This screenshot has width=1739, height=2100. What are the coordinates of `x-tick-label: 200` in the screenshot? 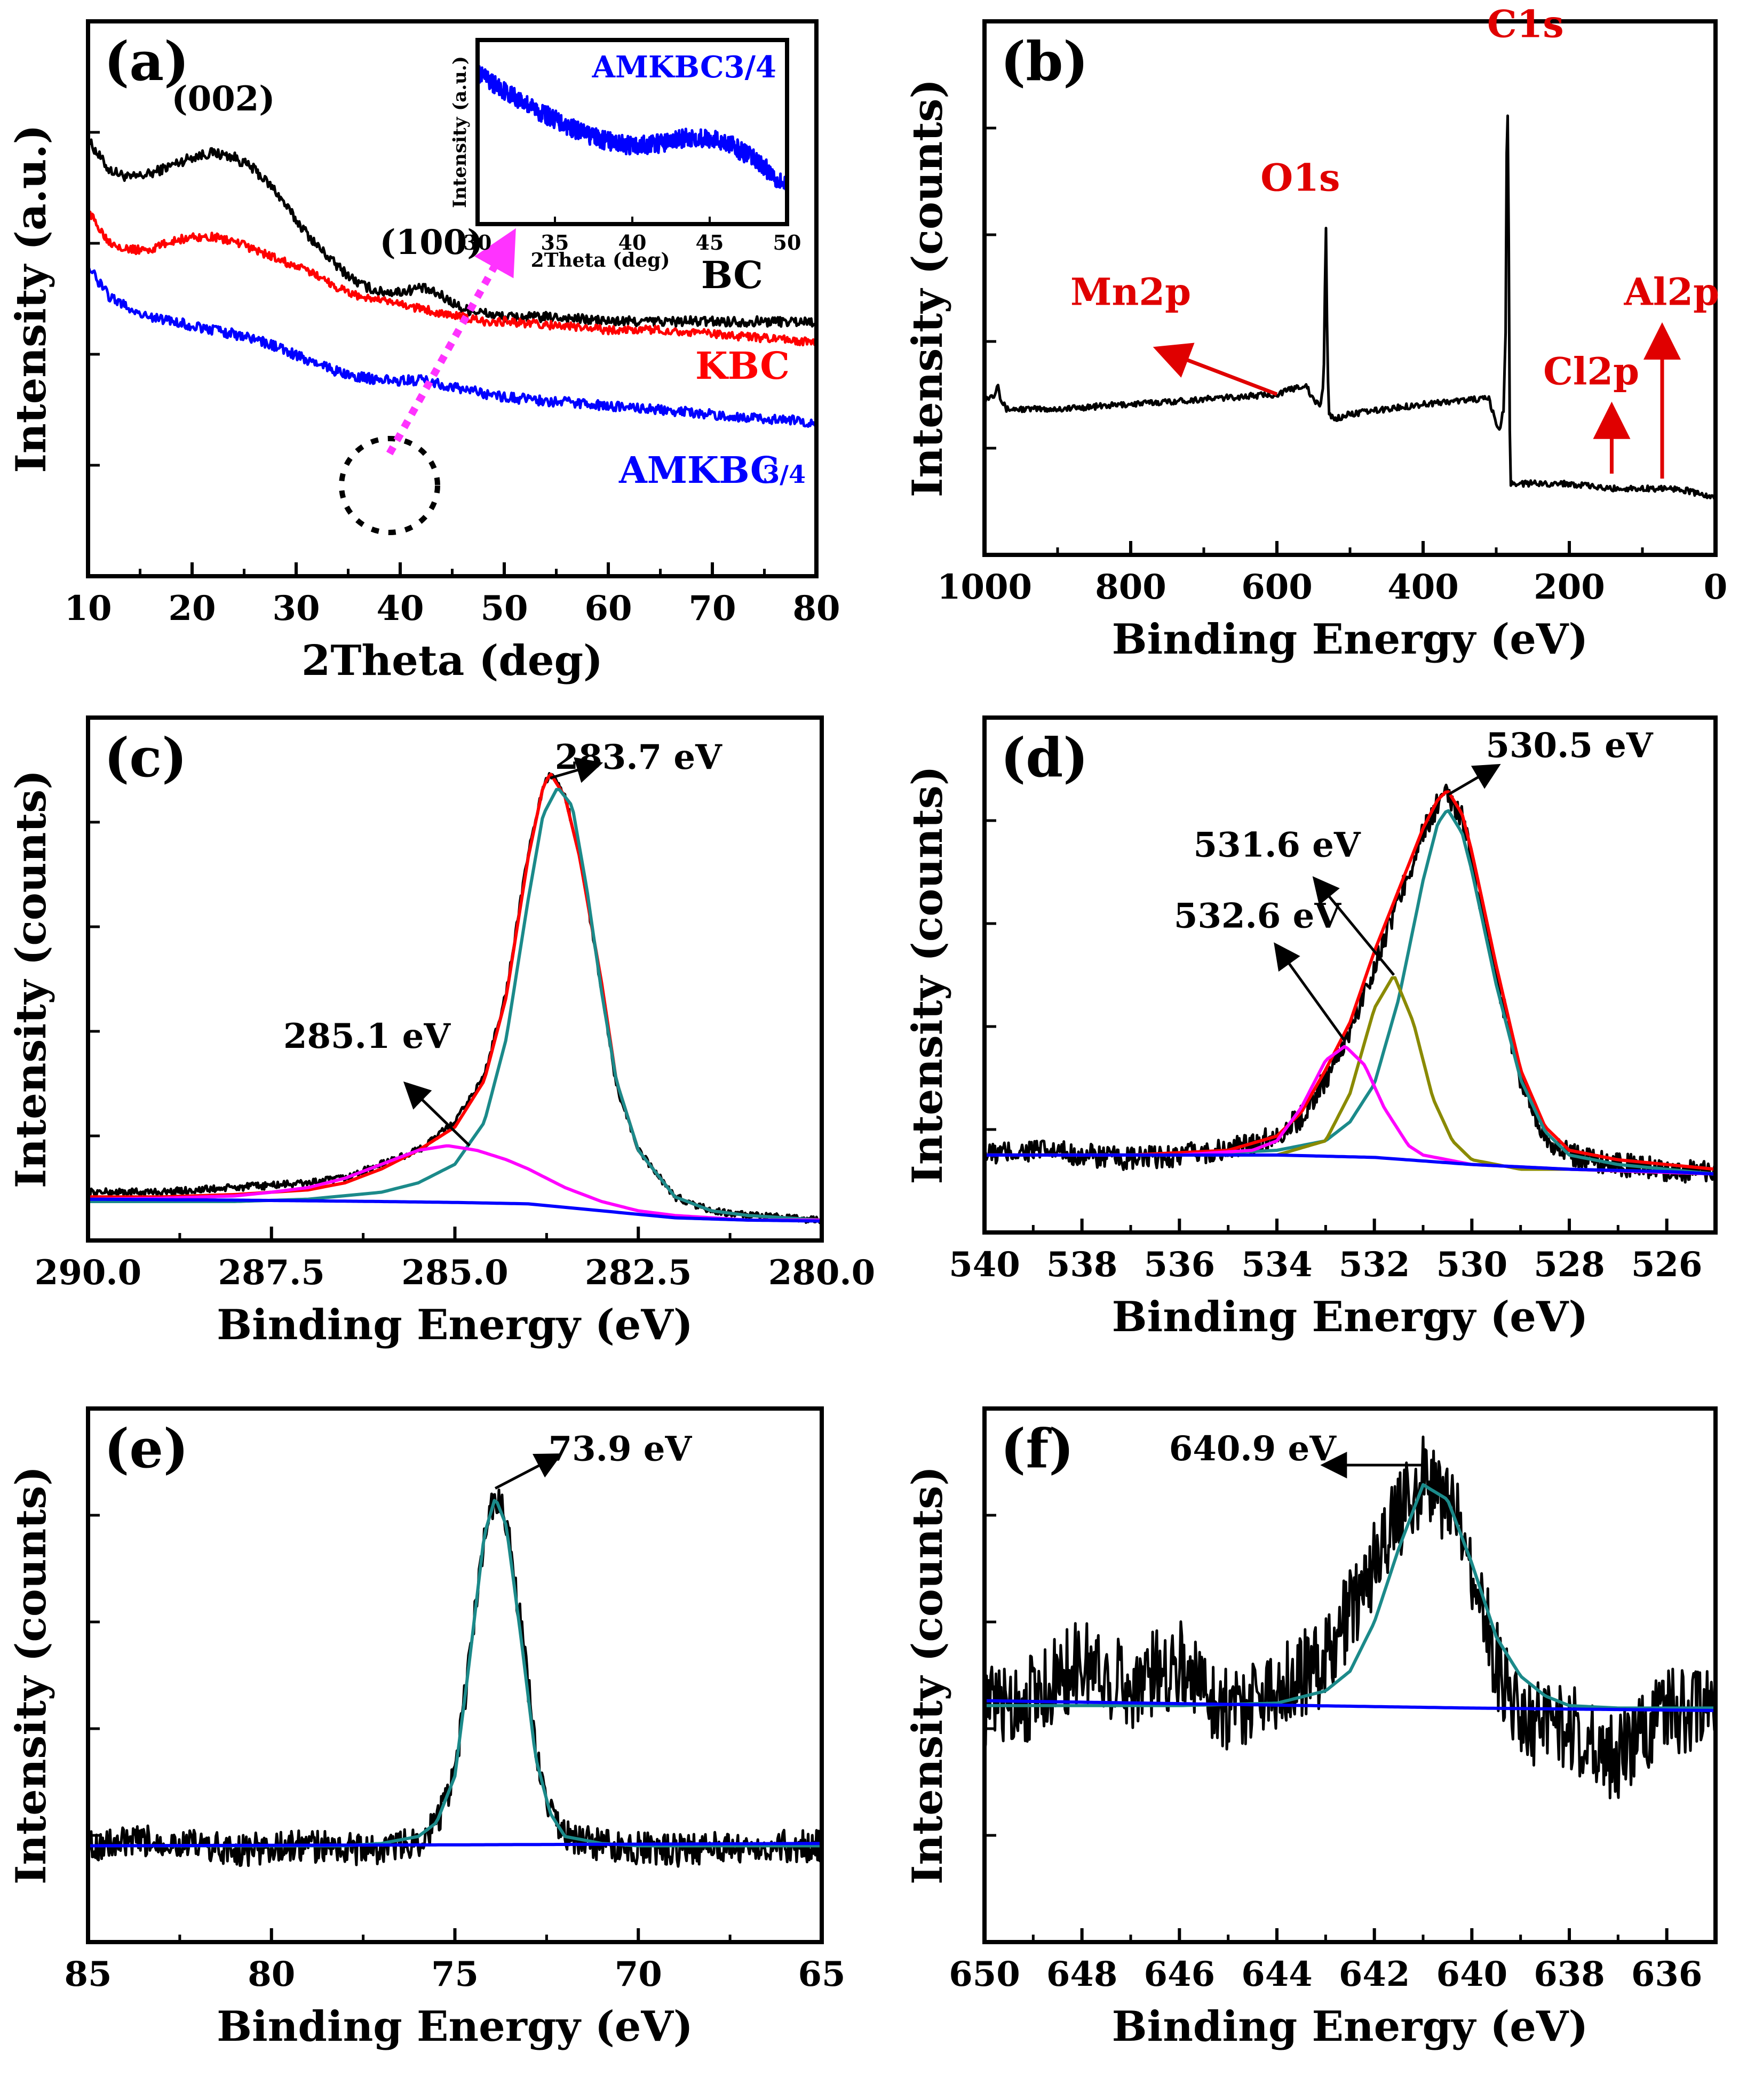 It's located at (1570, 587).